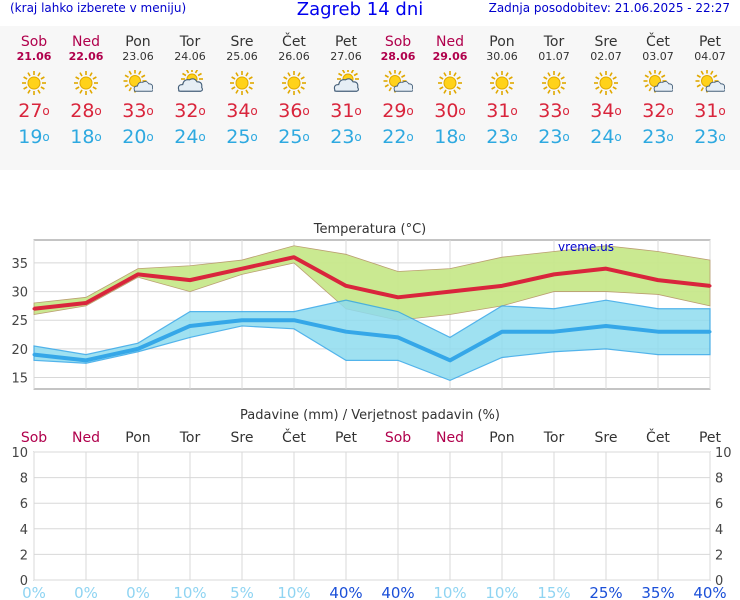 The height and width of the screenshot is (600, 740). I want to click on day-column: Čet 26.06 36o 25o, so click(294, 87).